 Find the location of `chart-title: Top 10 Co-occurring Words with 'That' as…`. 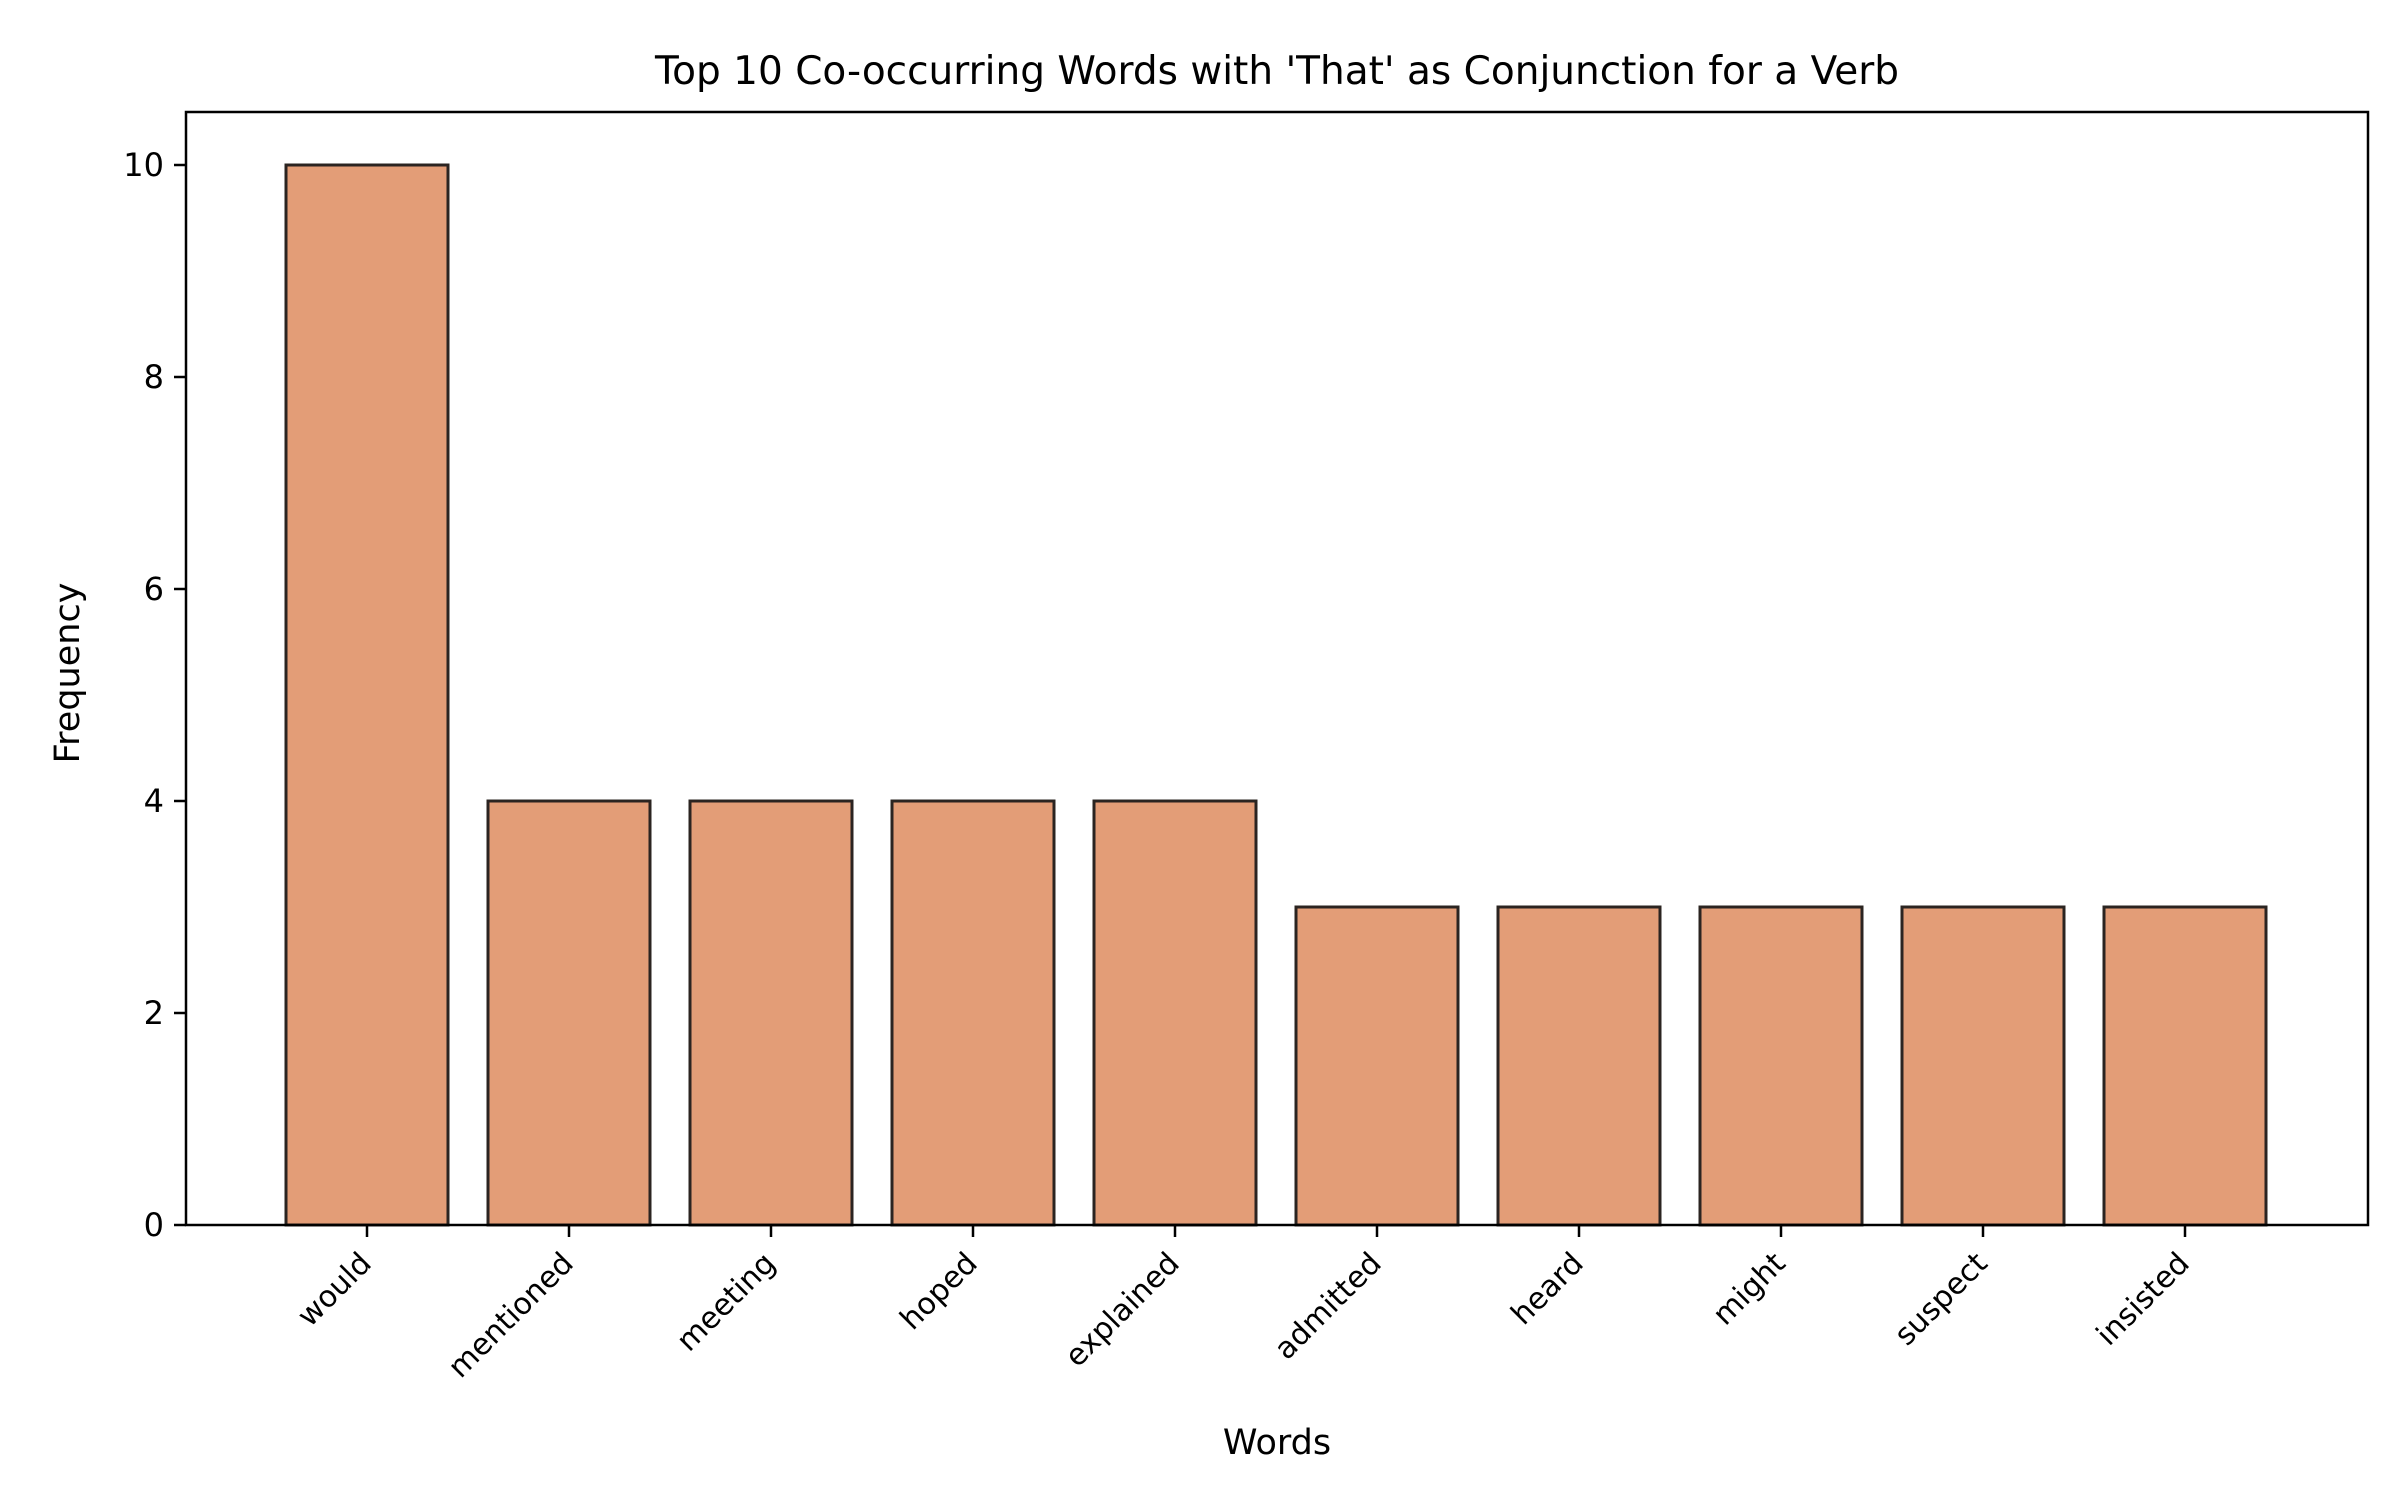

chart-title: Top 10 Co-occurring Words with 'That' as… is located at coordinates (1276, 71).